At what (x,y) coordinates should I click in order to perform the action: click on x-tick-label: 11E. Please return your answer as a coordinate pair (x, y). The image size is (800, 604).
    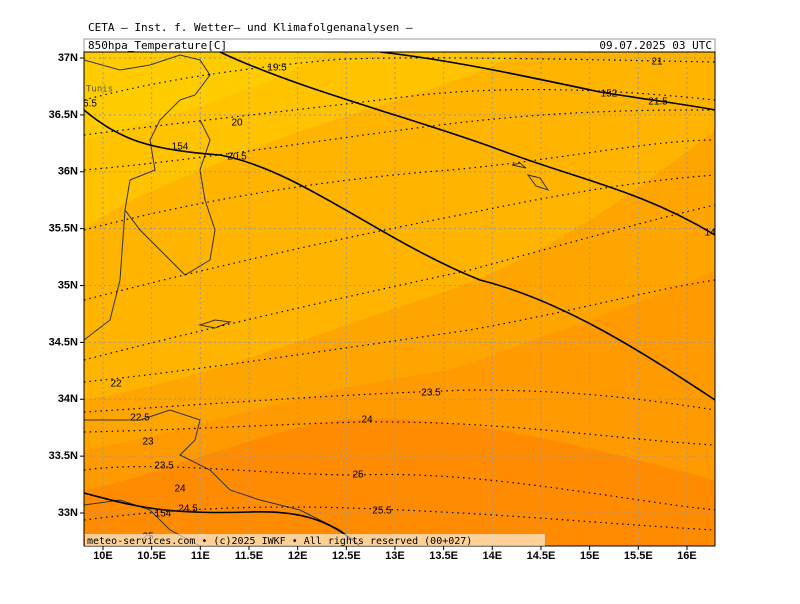
    Looking at the image, I should click on (200, 556).